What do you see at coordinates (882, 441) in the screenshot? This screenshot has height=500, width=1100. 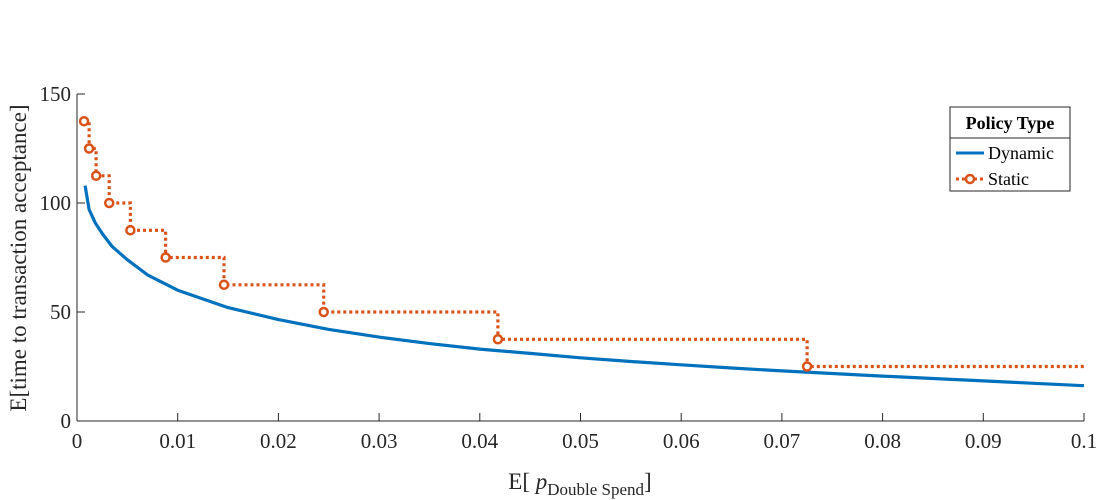 I see `x-tick-label: 0.08` at bounding box center [882, 441].